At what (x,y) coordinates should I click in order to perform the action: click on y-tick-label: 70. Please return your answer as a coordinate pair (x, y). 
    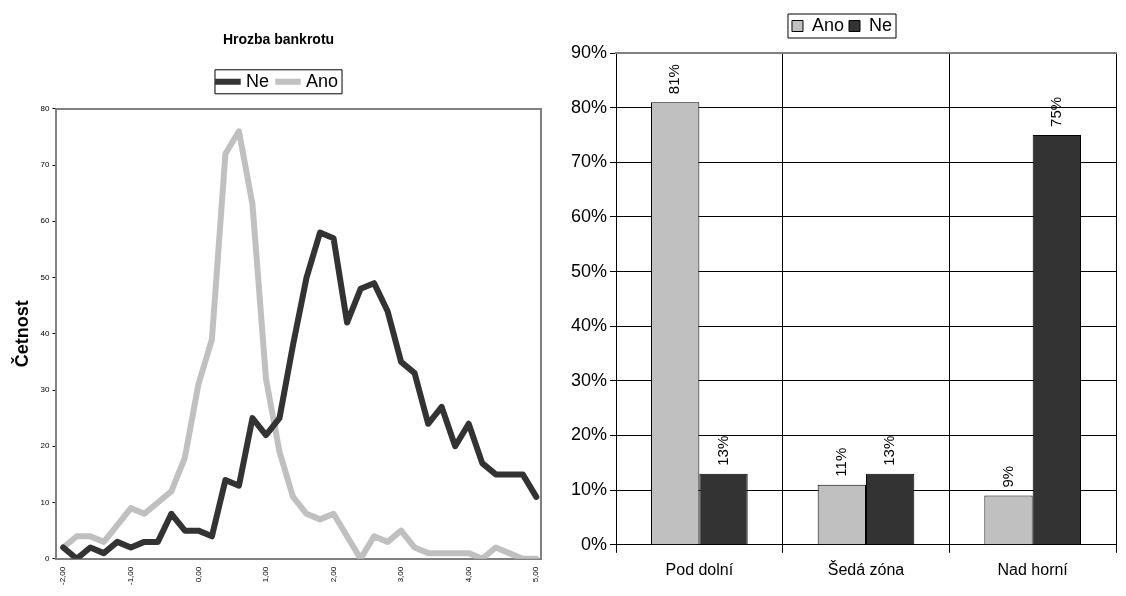
    Looking at the image, I should click on (45, 165).